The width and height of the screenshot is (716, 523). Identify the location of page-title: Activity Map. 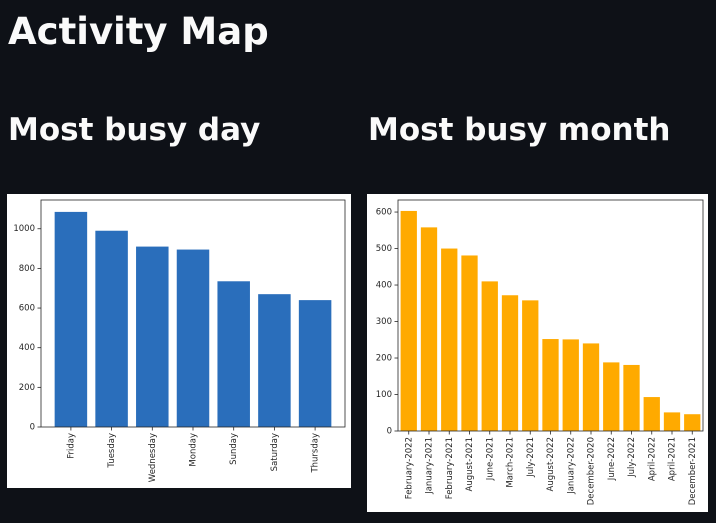
(138, 31).